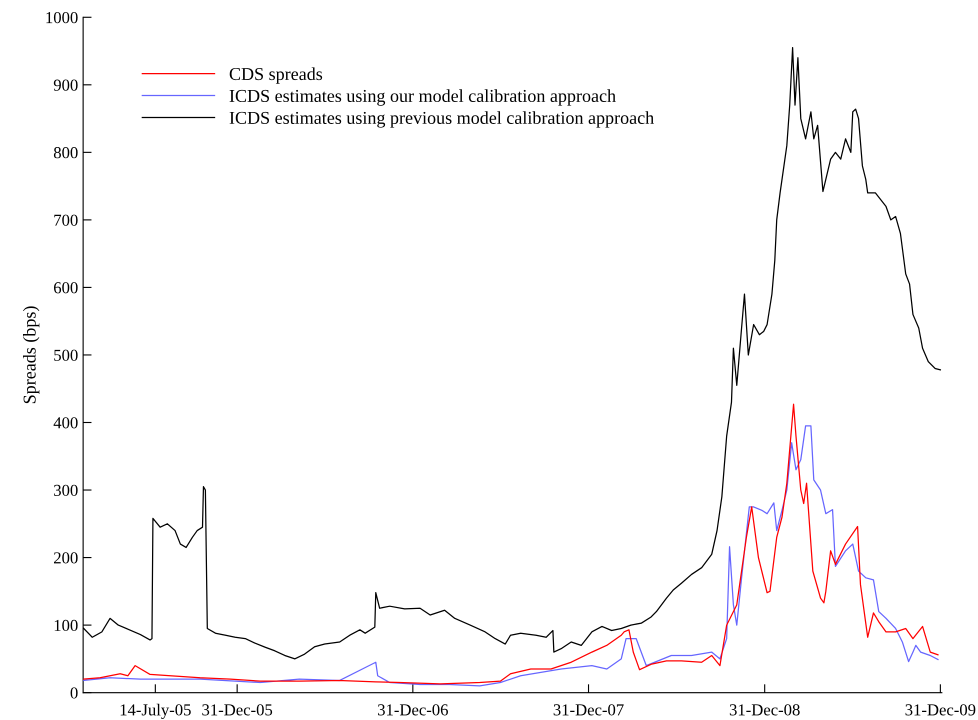 The image size is (978, 720). I want to click on x-tick-label: 31-Dec-09, so click(941, 710).